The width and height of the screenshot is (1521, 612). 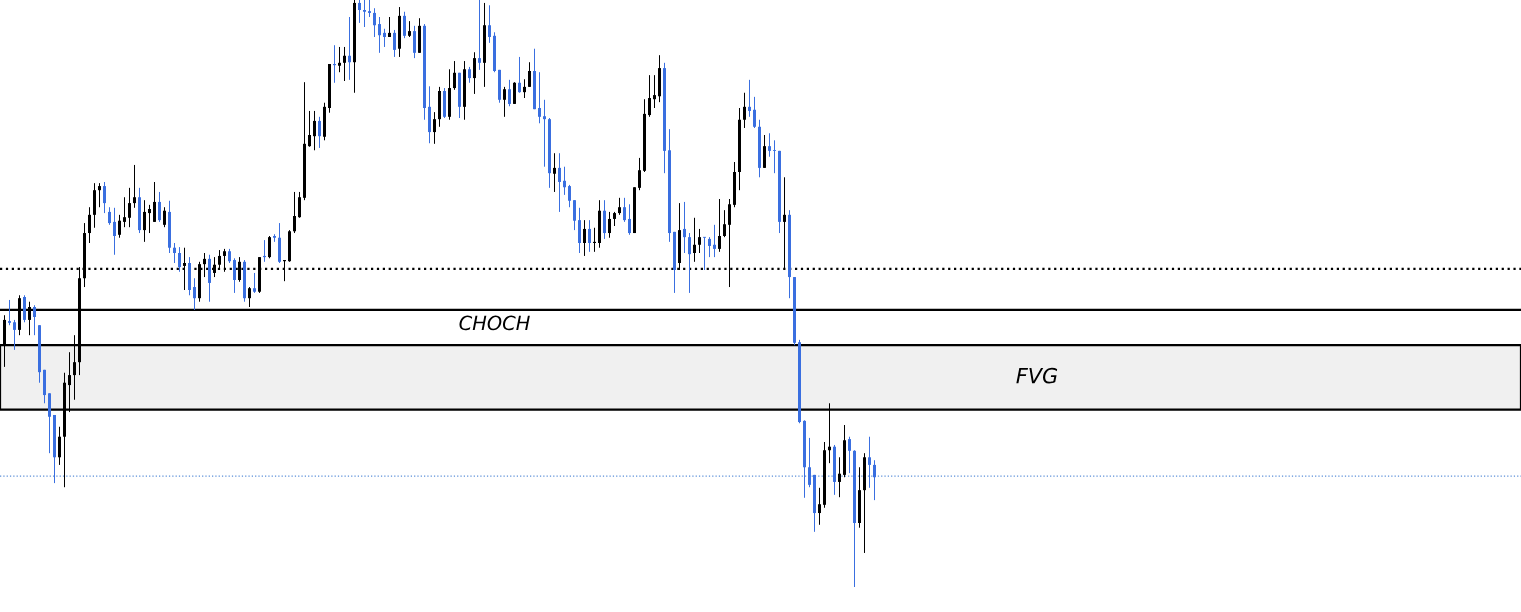 I want to click on band-label: FVG, so click(x=1037, y=375).